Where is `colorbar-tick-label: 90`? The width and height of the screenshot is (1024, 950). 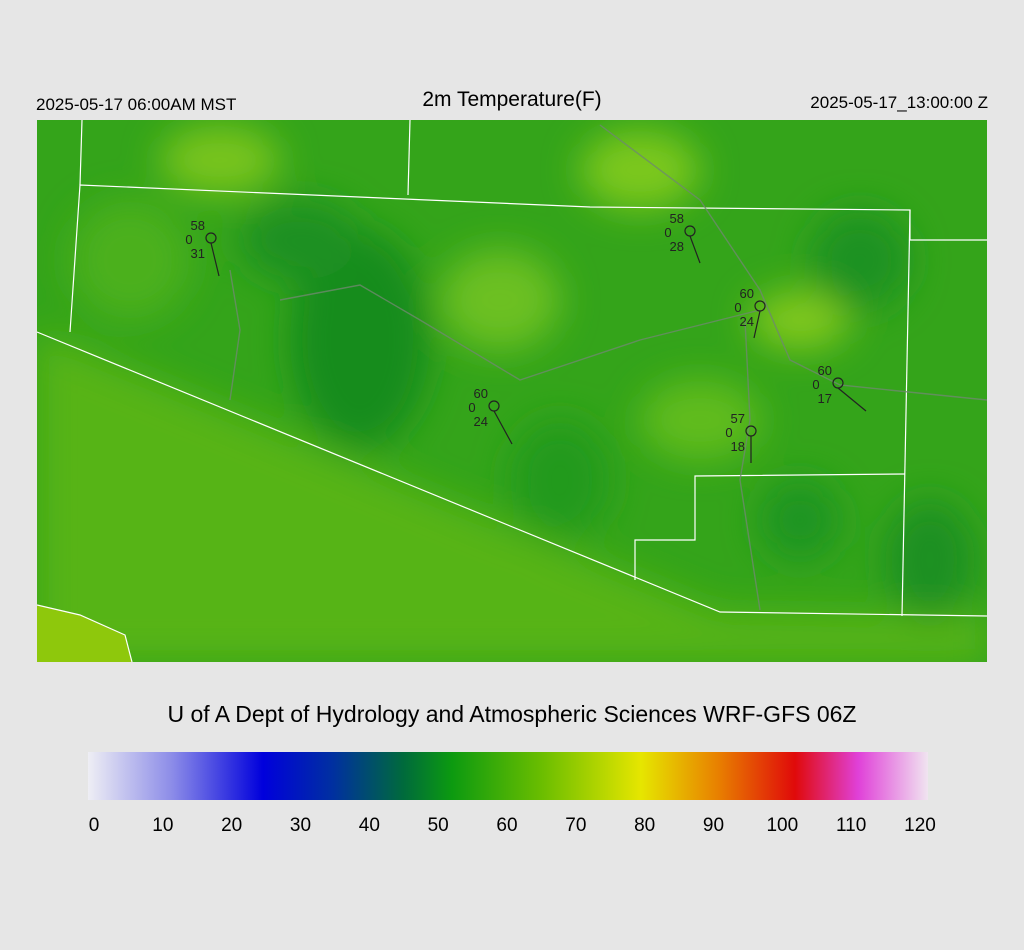
colorbar-tick-label: 90 is located at coordinates (713, 825).